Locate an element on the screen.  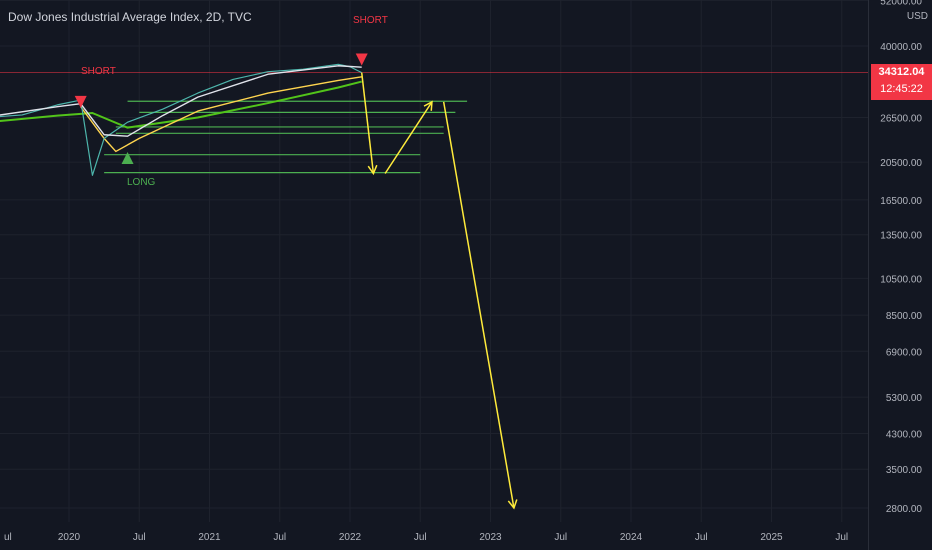
trade-signals is located at coordinates (221, 108).